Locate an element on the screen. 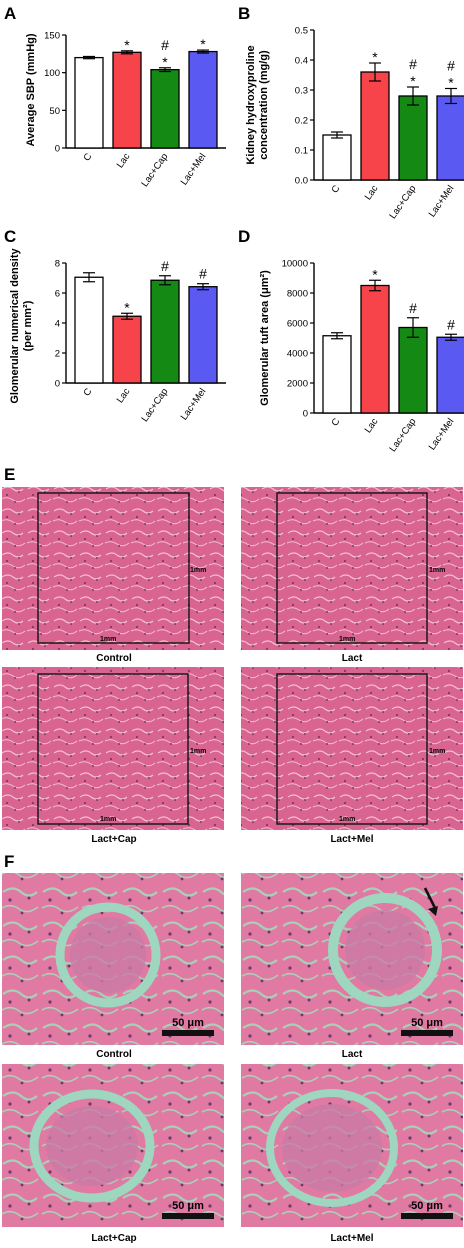 The width and height of the screenshot is (464, 1248). arrow-head is located at coordinates (433, 911).